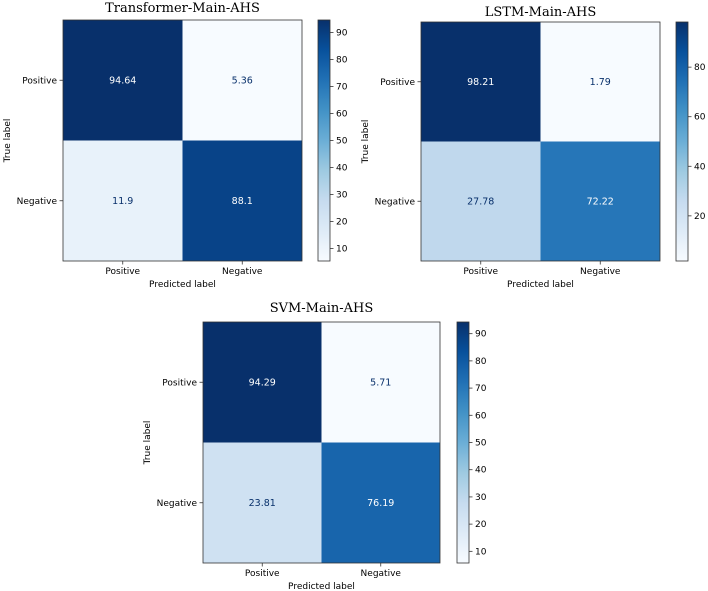 This screenshot has height=591, width=708. What do you see at coordinates (481, 471) in the screenshot?
I see `colorbar-tick-label-svm-main-ahs-3: 40` at bounding box center [481, 471].